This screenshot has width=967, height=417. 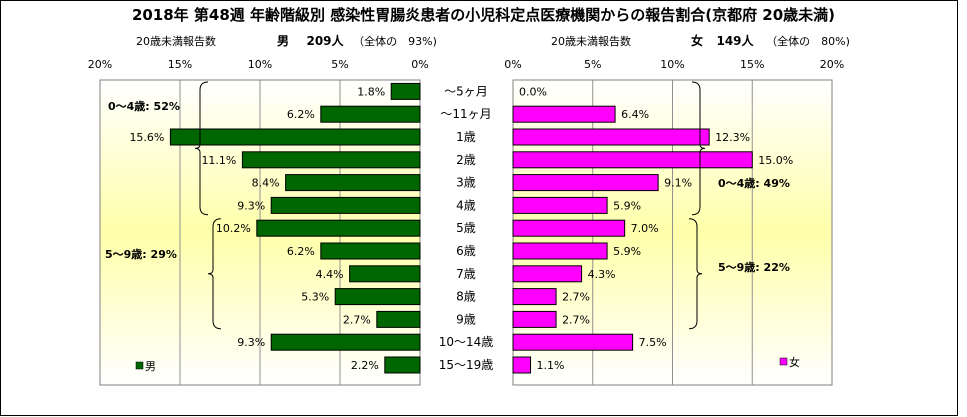 I want to click on female-value-label: 7.0%, so click(x=645, y=228).